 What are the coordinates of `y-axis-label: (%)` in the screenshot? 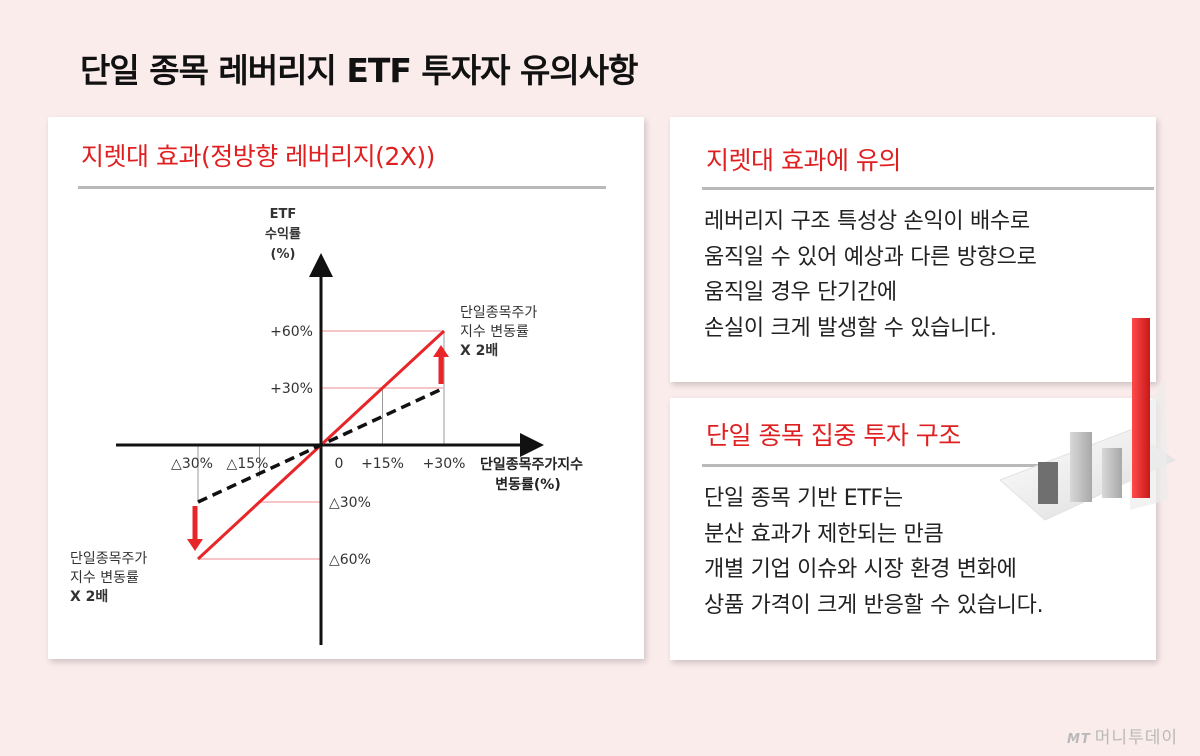 It's located at (283, 254).